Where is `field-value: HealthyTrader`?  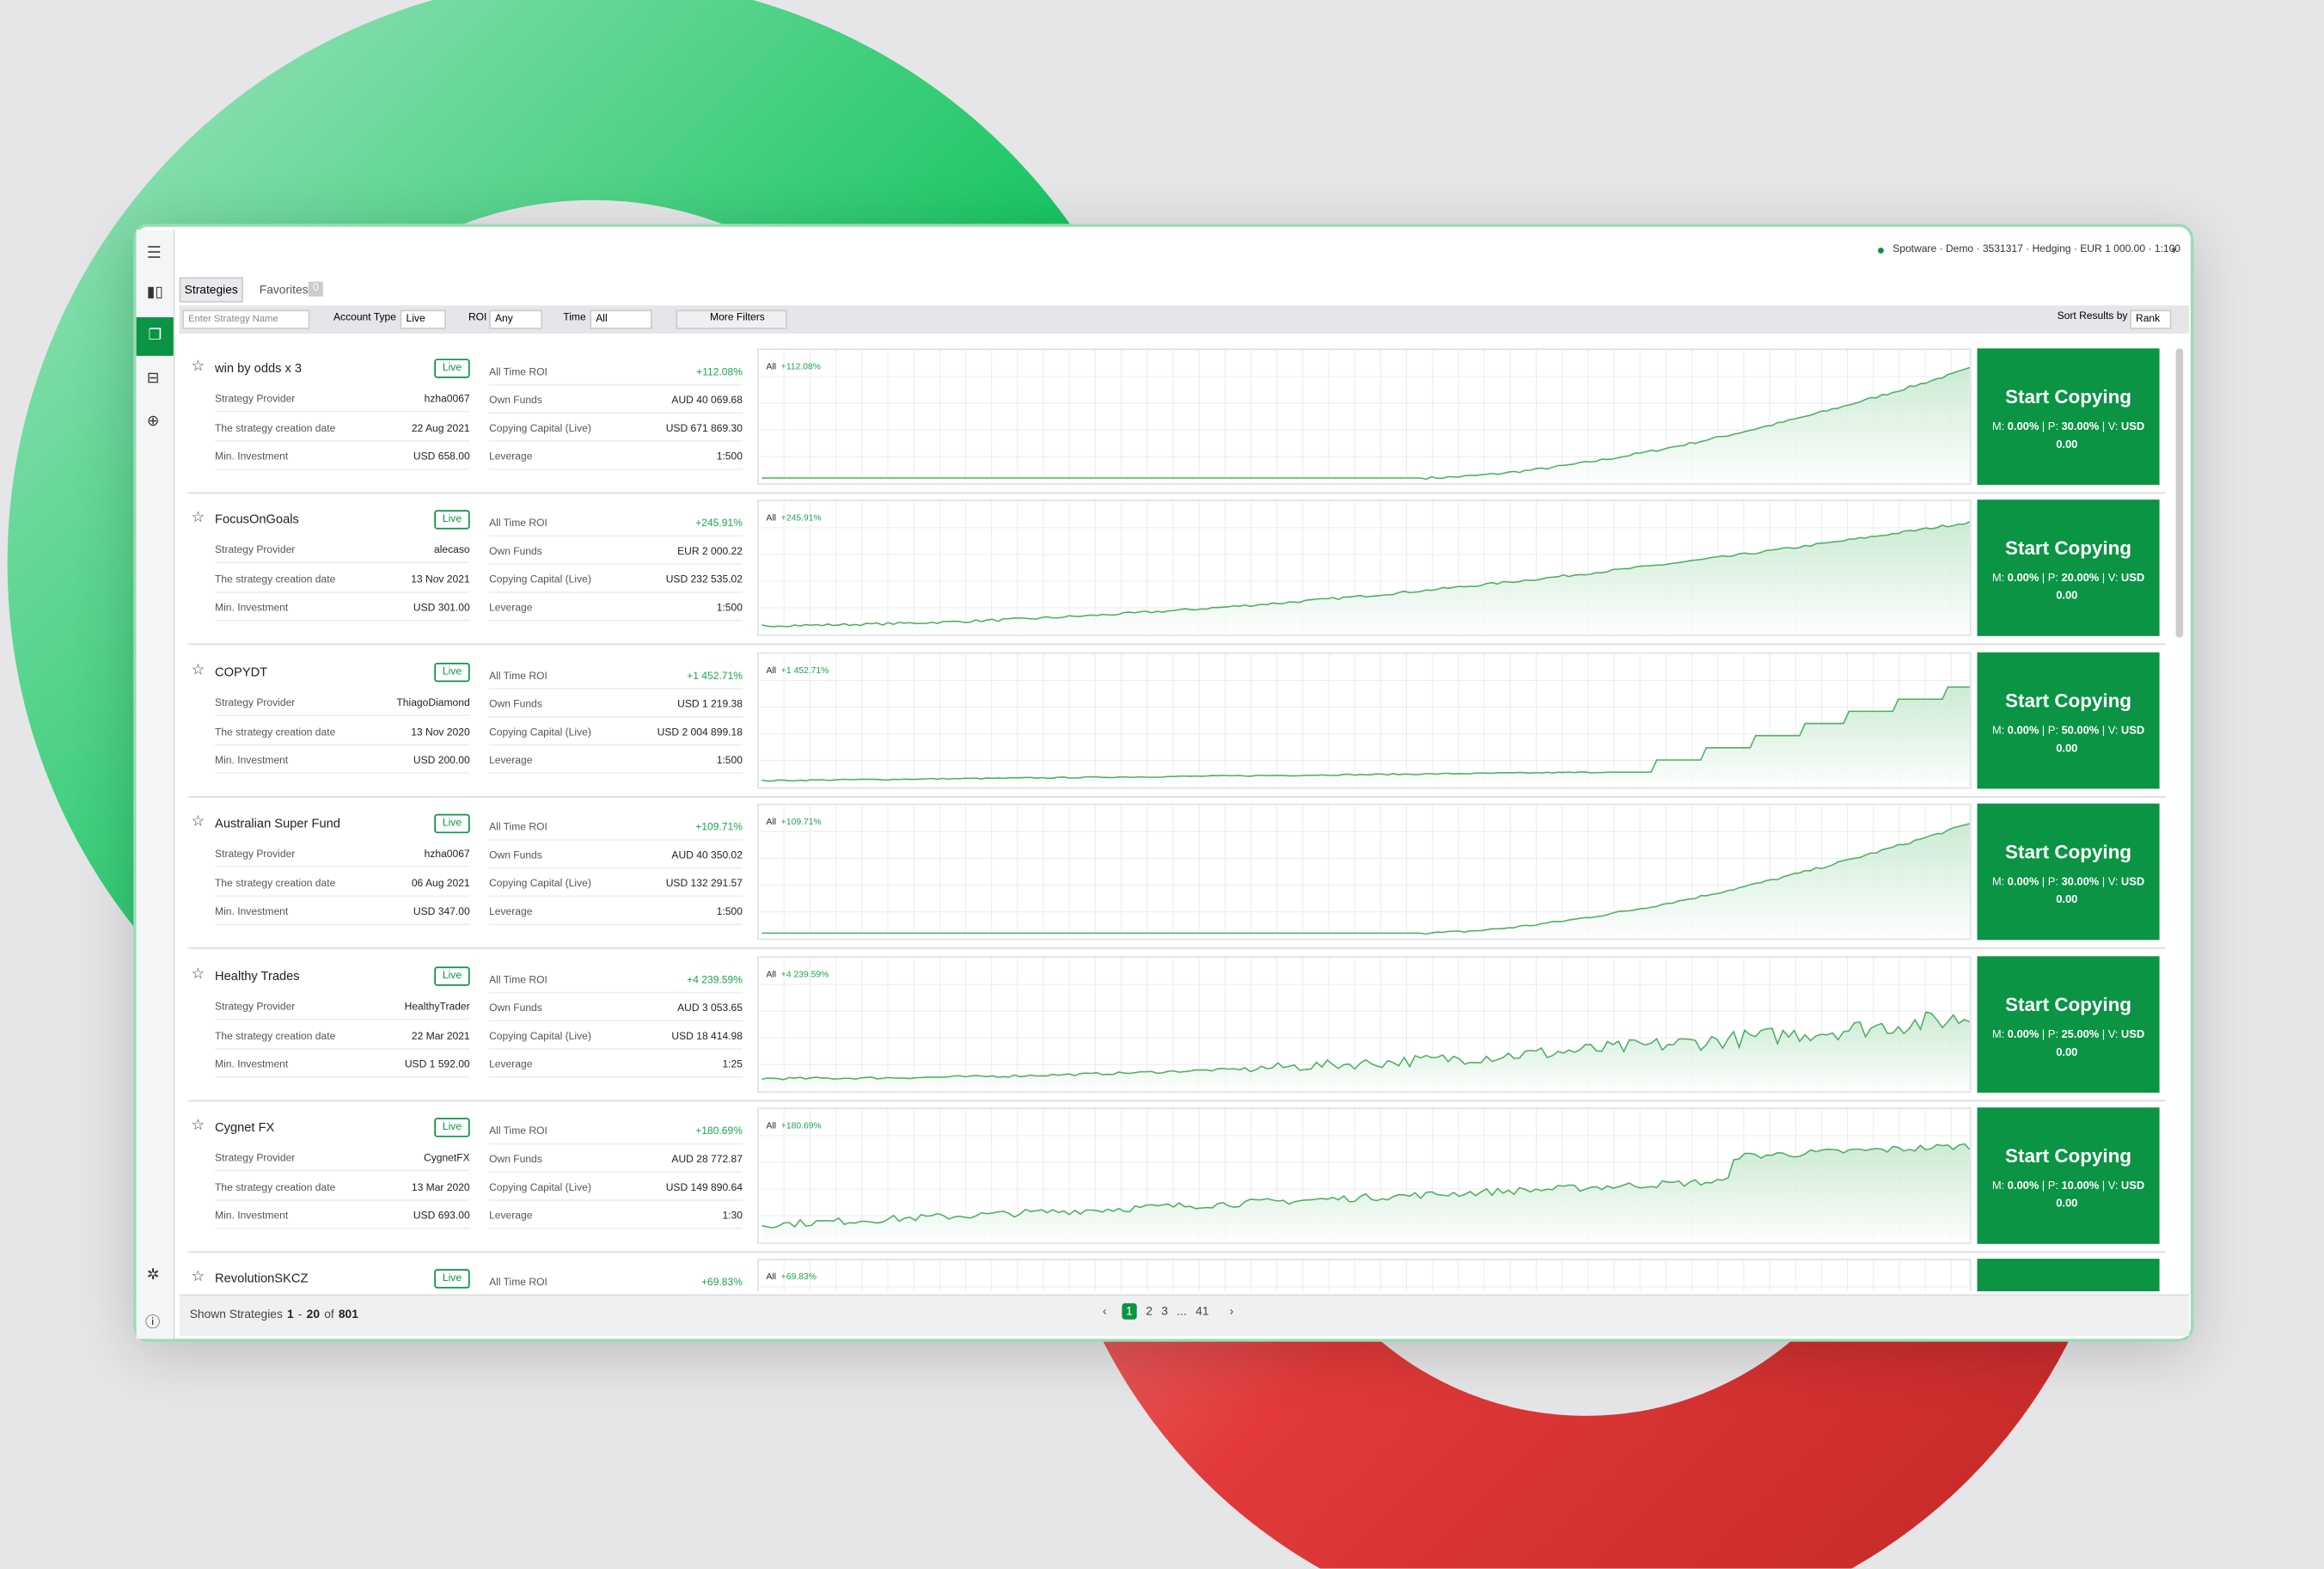 field-value: HealthyTrader is located at coordinates (437, 1008).